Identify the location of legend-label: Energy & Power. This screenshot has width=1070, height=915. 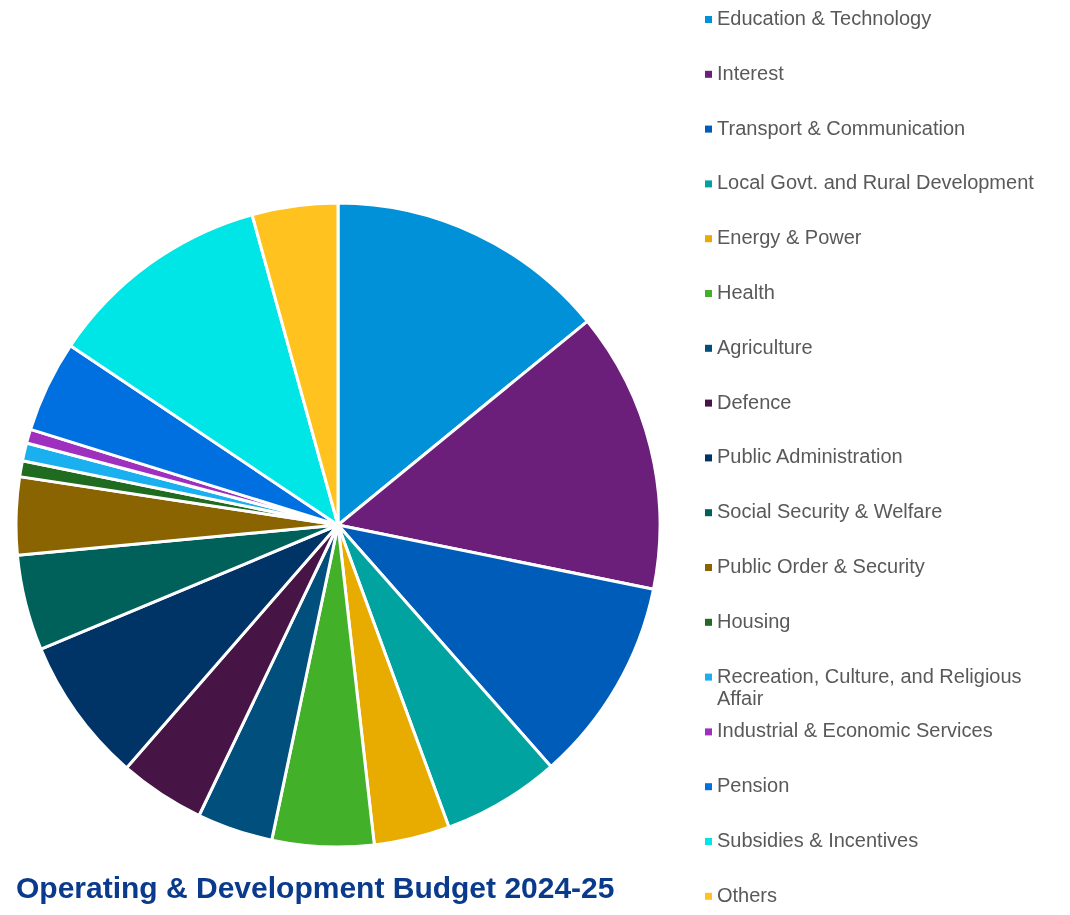
(789, 237).